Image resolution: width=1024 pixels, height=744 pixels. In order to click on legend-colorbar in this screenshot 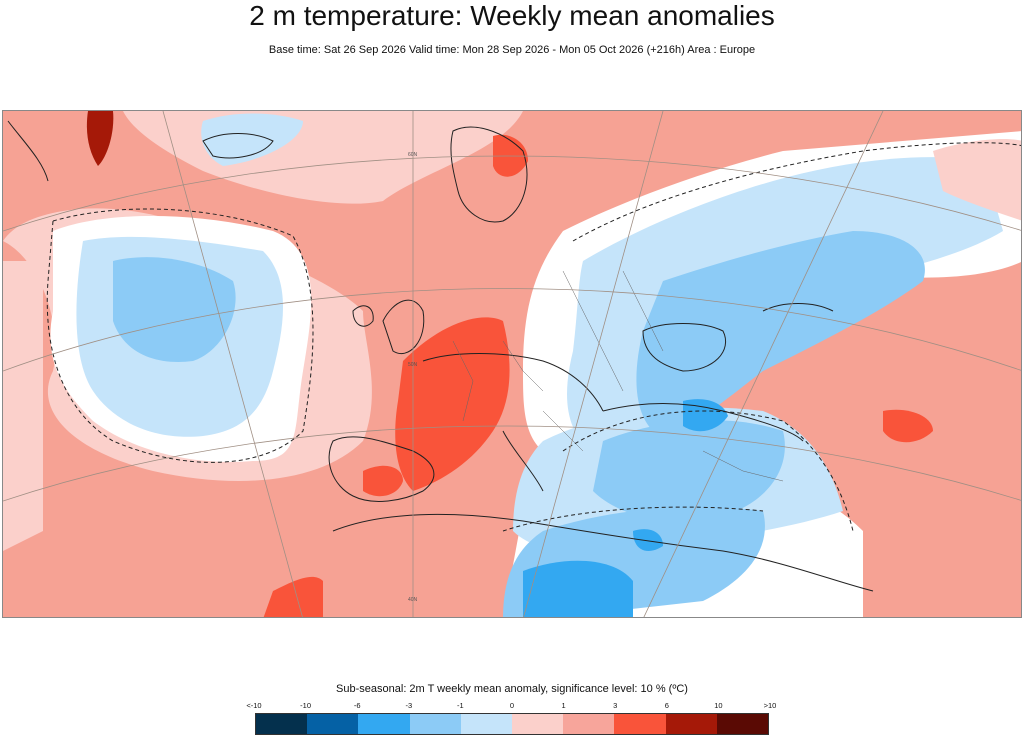, I will do `click(512, 724)`.